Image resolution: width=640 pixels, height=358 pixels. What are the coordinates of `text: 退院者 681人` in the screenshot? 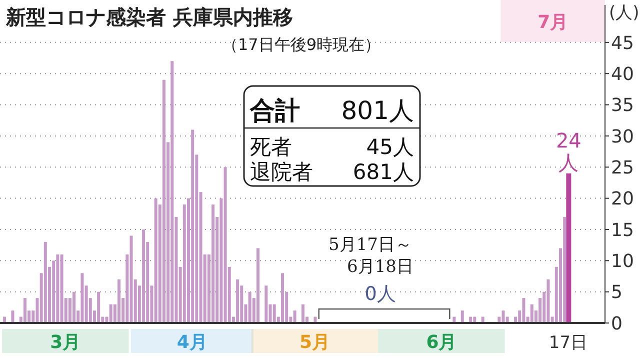 It's located at (332, 172).